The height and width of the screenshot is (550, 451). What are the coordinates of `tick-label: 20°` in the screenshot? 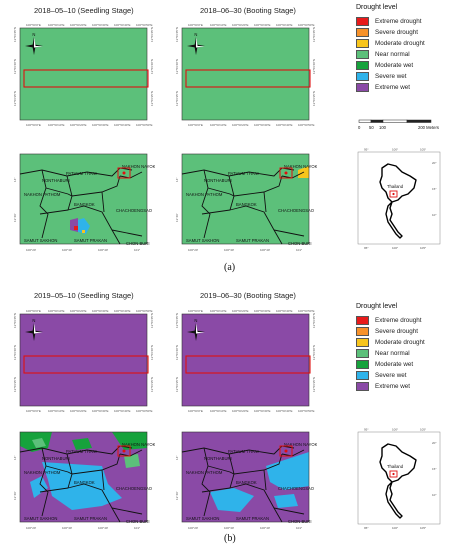 It's located at (434, 163).